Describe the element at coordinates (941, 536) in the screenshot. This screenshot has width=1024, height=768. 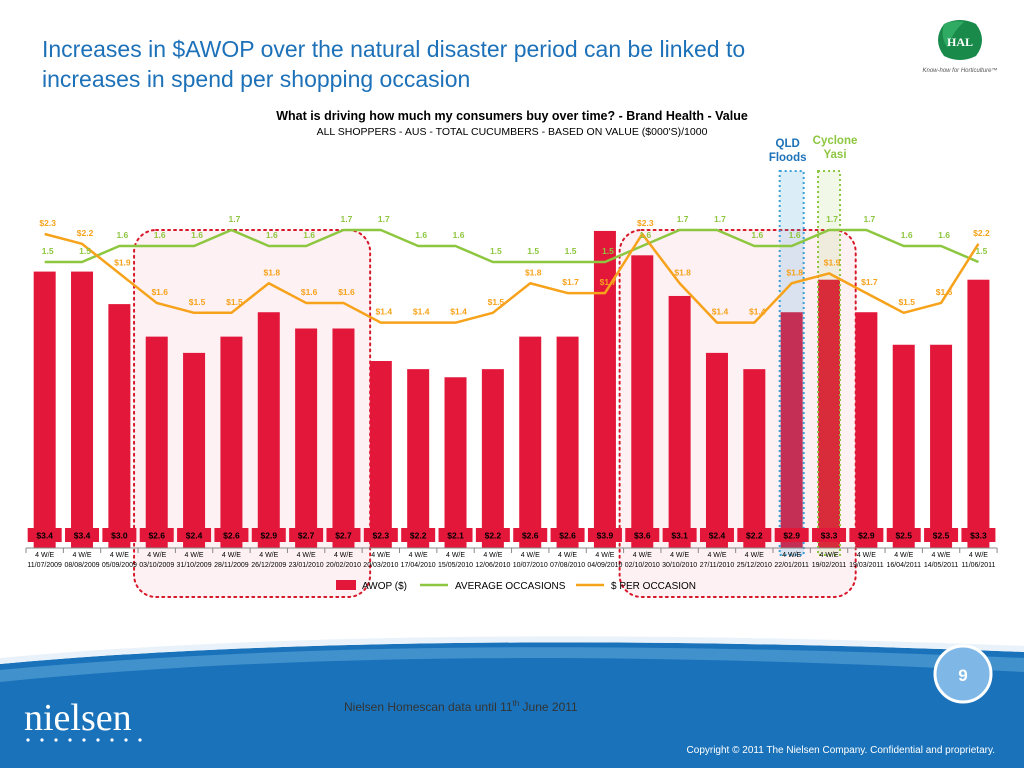
I see `awop-value-label: $2.5` at that location.